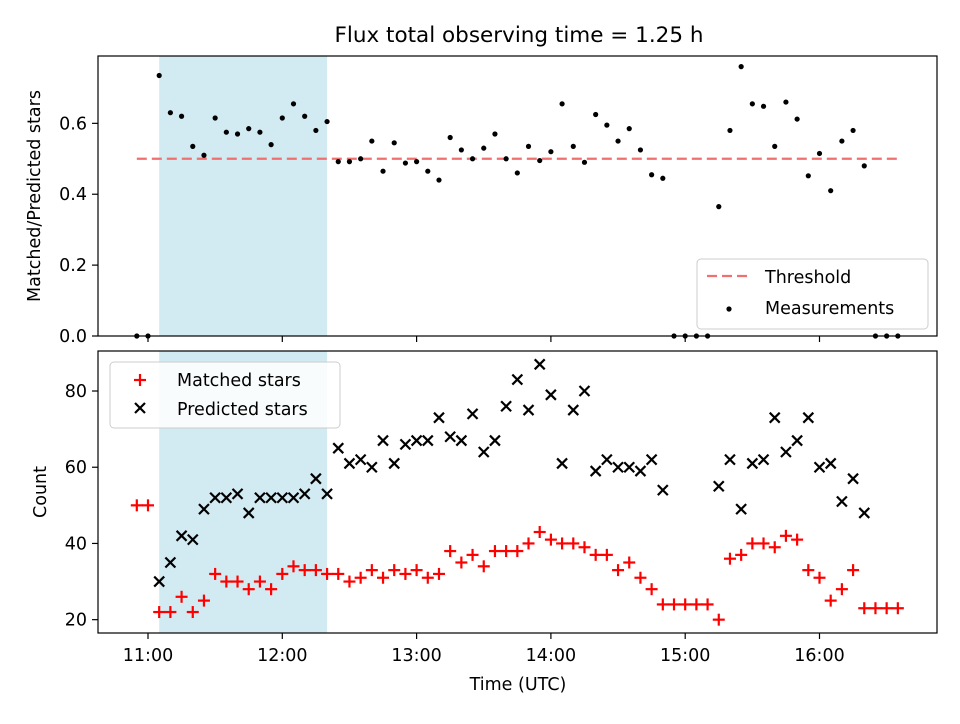  Describe the element at coordinates (282, 656) in the screenshot. I see `x-tick-label: 12:00` at that location.